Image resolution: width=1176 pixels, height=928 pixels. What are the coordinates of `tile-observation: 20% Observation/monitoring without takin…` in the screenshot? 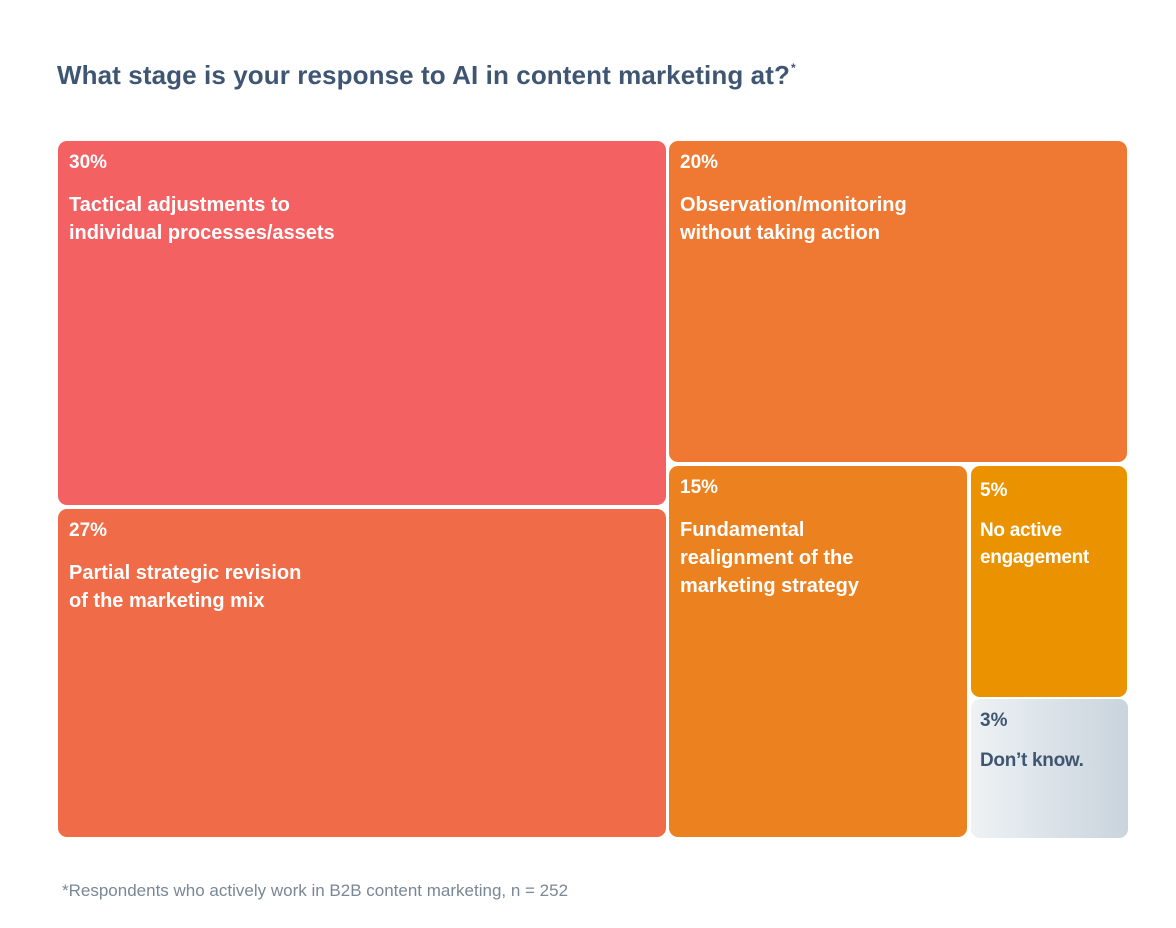 It's located at (898, 301).